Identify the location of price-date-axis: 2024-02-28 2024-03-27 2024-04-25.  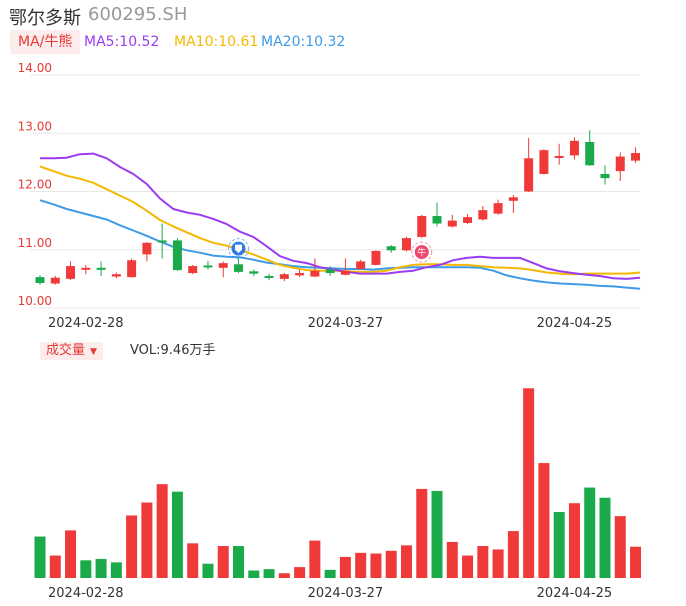
(330, 323).